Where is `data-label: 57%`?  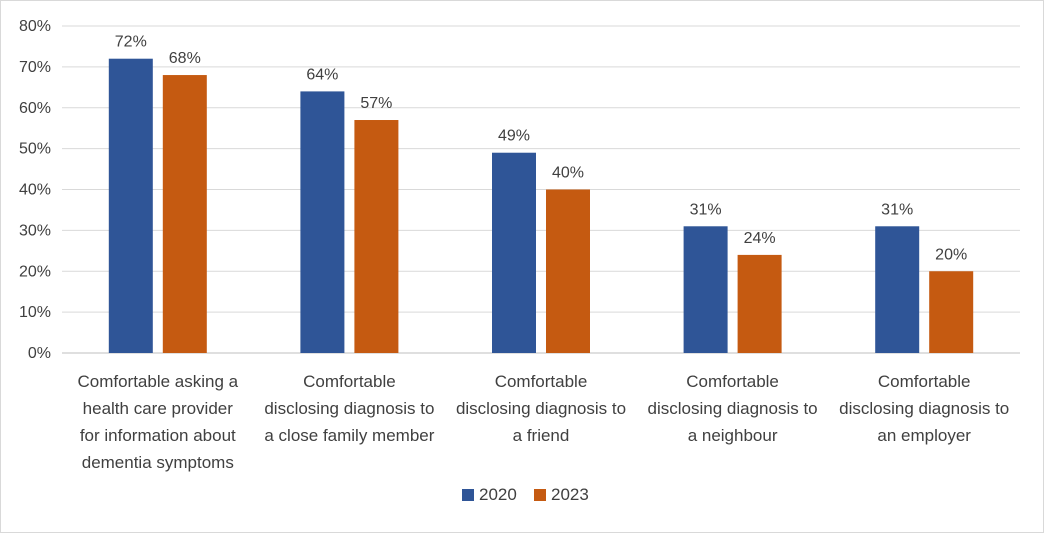
data-label: 57% is located at coordinates (376, 103).